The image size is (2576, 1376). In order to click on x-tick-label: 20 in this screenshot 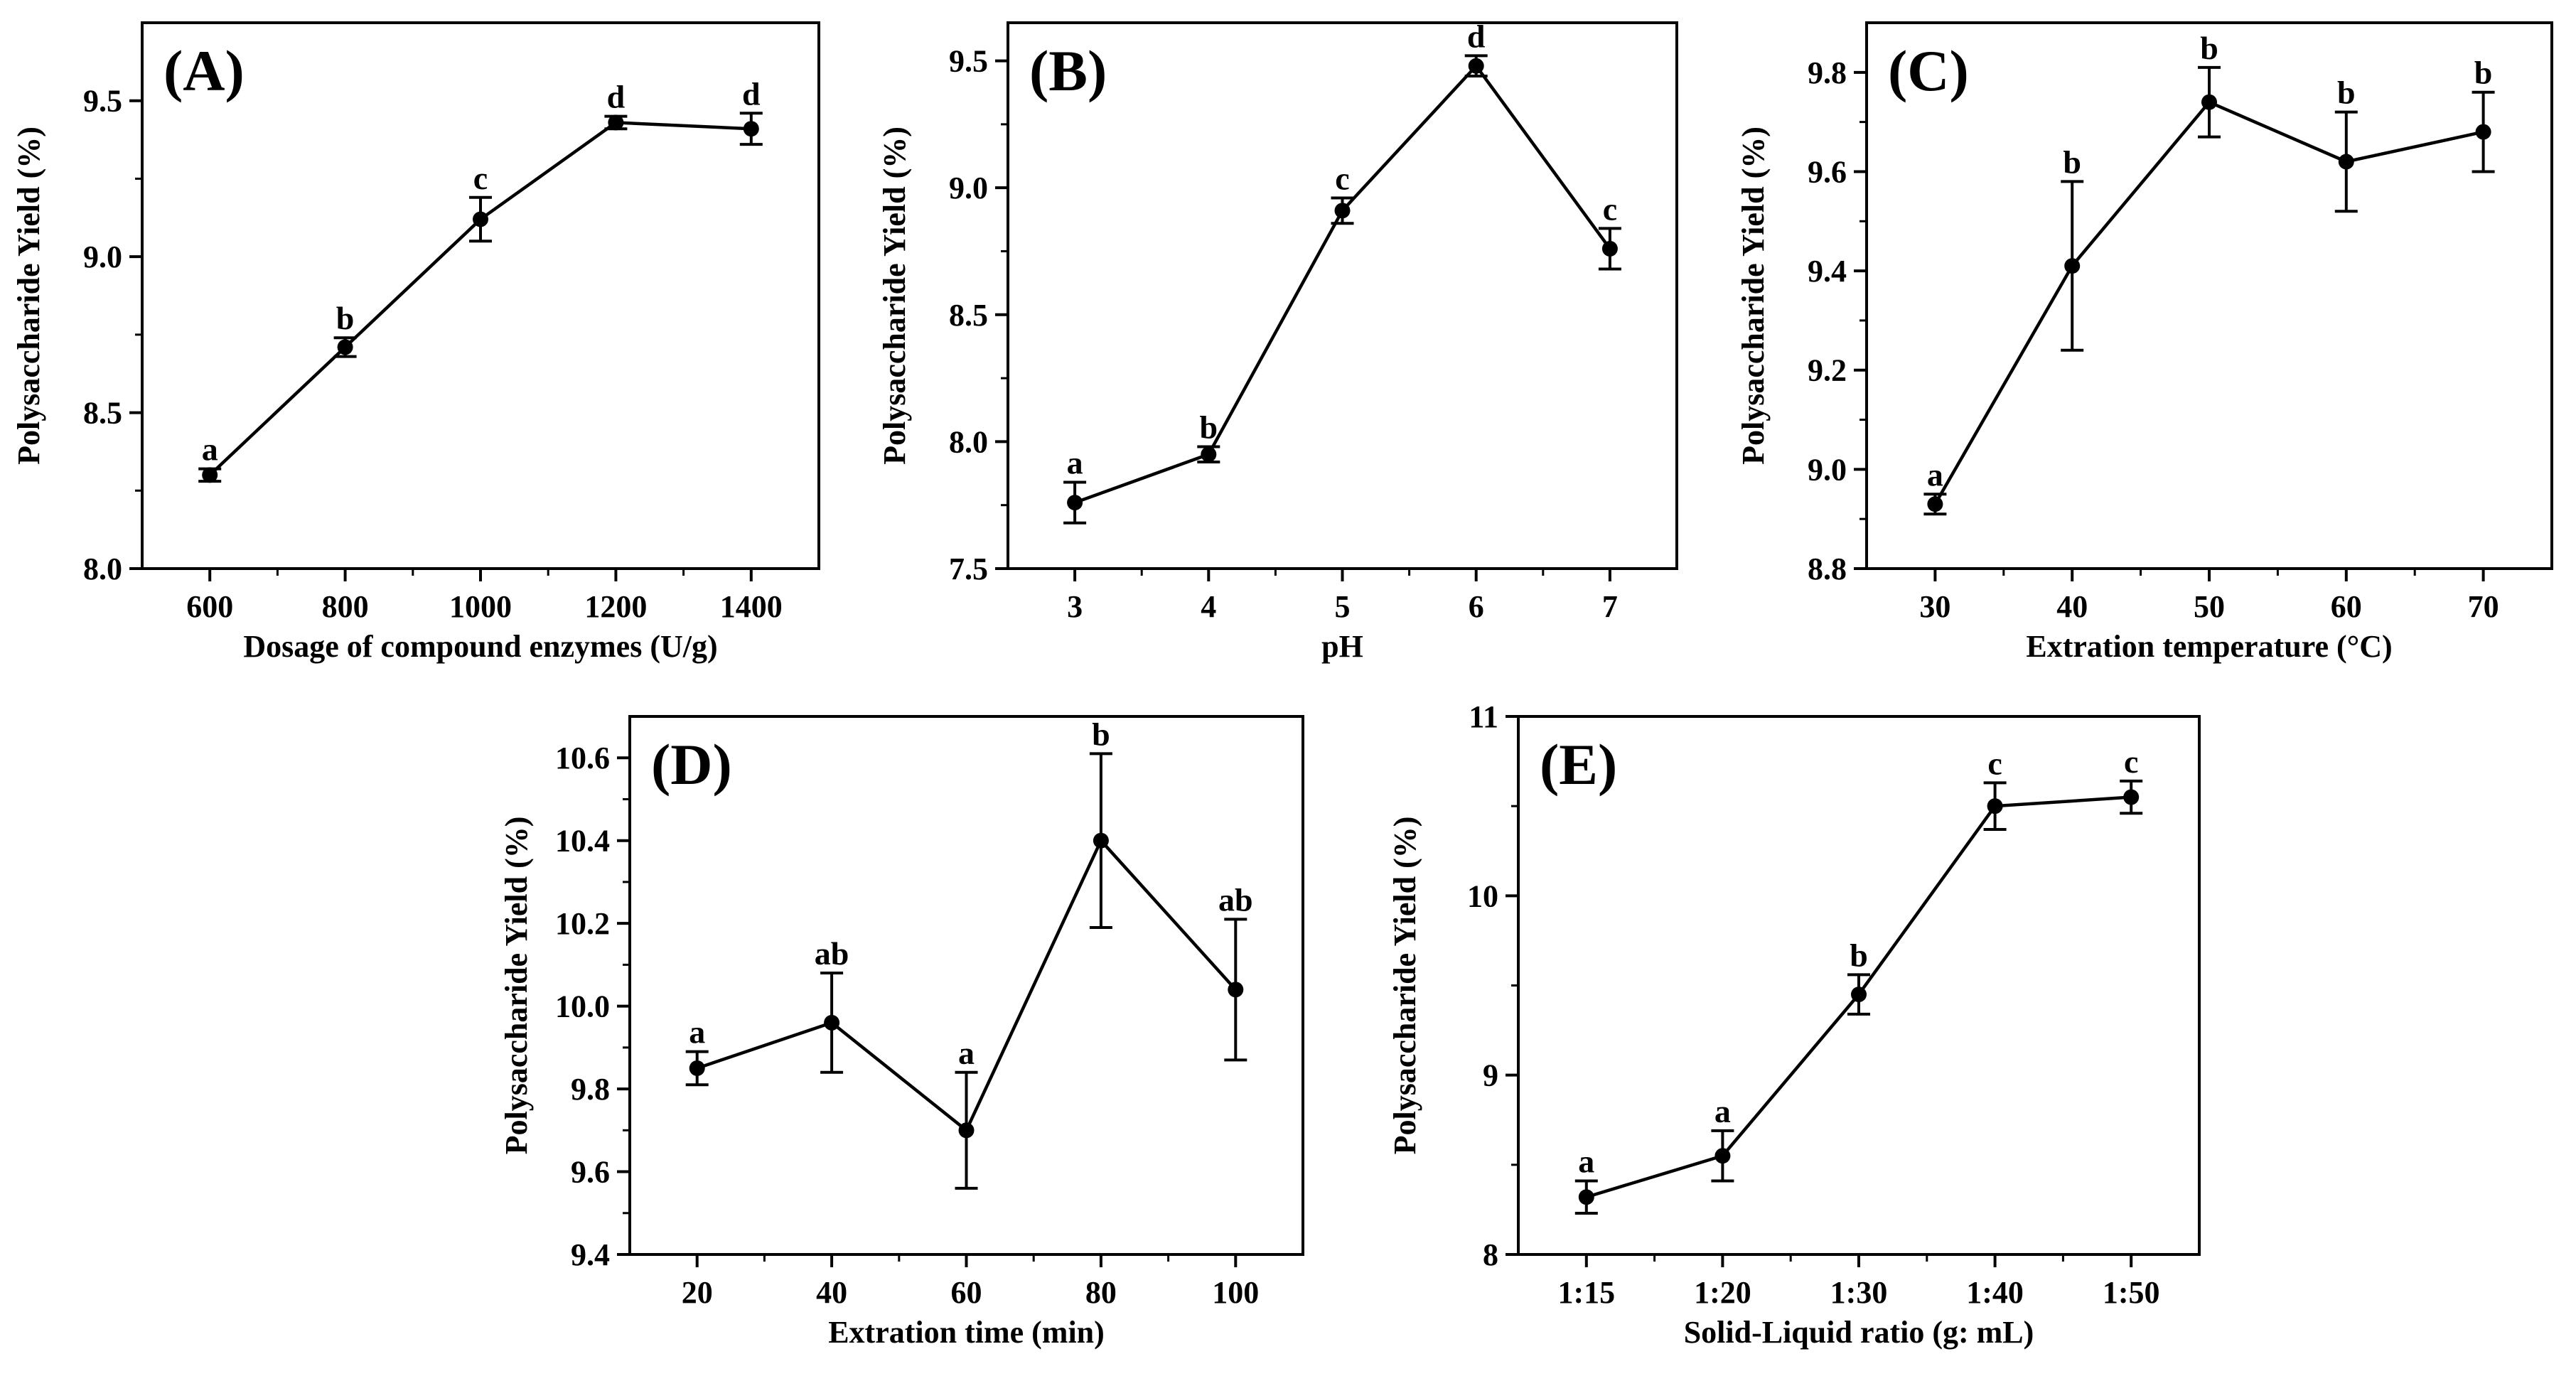, I will do `click(697, 1292)`.